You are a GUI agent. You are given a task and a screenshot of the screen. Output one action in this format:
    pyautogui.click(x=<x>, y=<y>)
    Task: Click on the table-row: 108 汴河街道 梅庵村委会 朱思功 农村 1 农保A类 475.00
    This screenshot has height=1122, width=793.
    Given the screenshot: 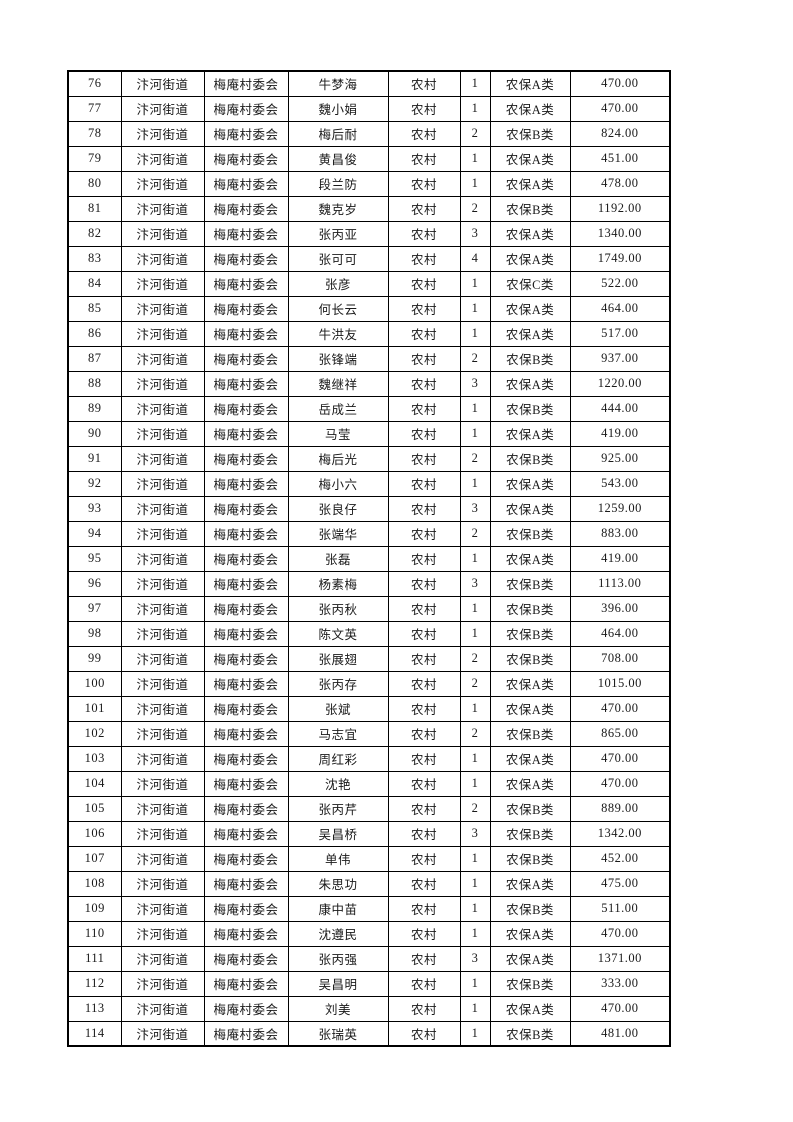 What is the action you would take?
    pyautogui.click(x=369, y=883)
    